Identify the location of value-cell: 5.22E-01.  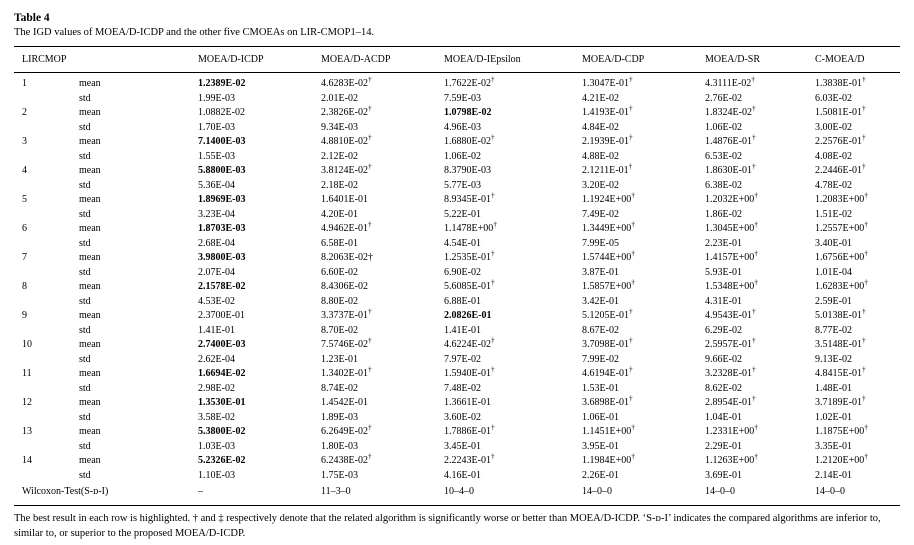
(462, 214).